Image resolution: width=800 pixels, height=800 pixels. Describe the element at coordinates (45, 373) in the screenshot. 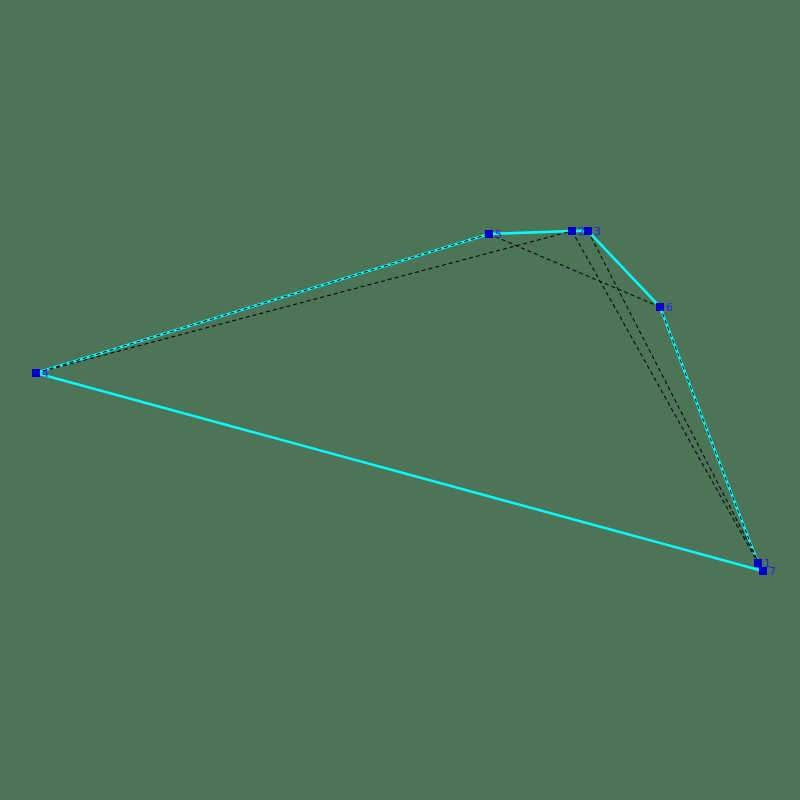

I see `node-label-4: 4` at that location.